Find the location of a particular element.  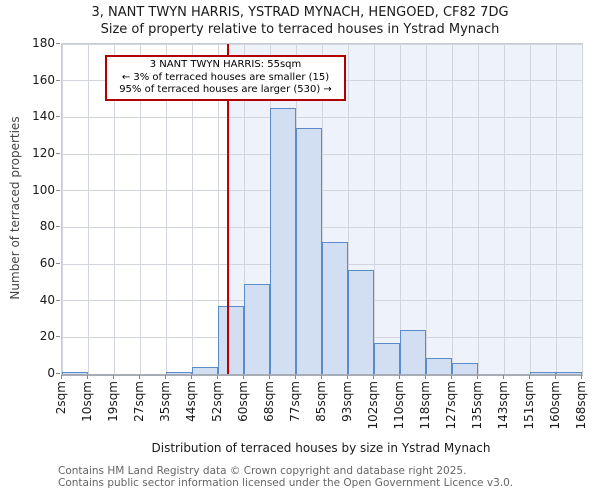

y-tick-label: 160 is located at coordinates (43, 79).